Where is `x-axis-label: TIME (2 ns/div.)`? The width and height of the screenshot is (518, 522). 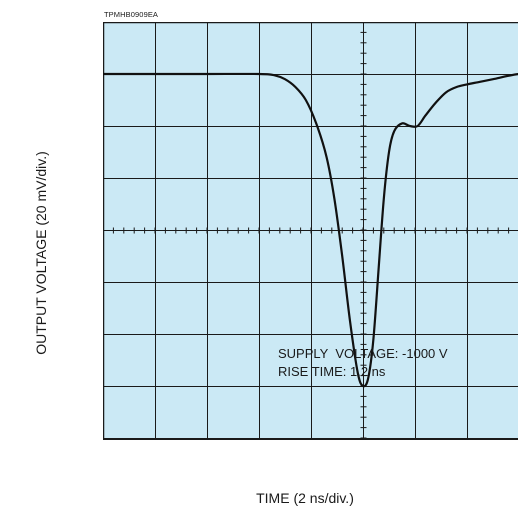
x-axis-label: TIME (2 ns/div.) is located at coordinates (305, 498).